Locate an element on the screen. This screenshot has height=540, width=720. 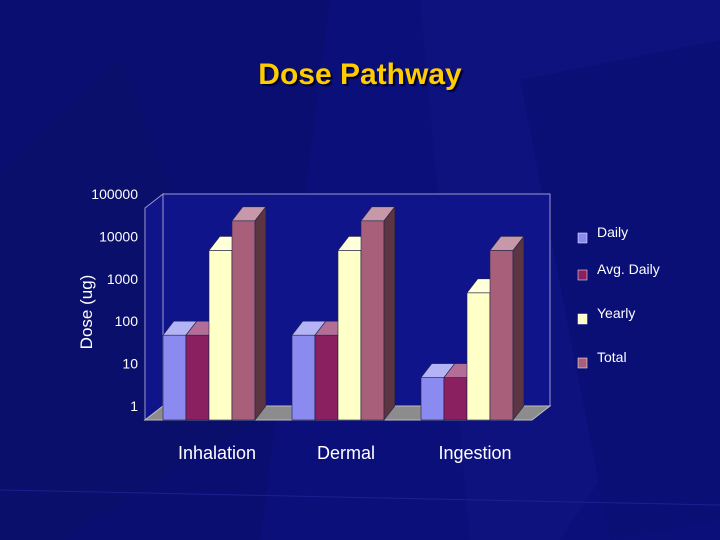
bar-ingestion-yearly is located at coordinates (478, 356).